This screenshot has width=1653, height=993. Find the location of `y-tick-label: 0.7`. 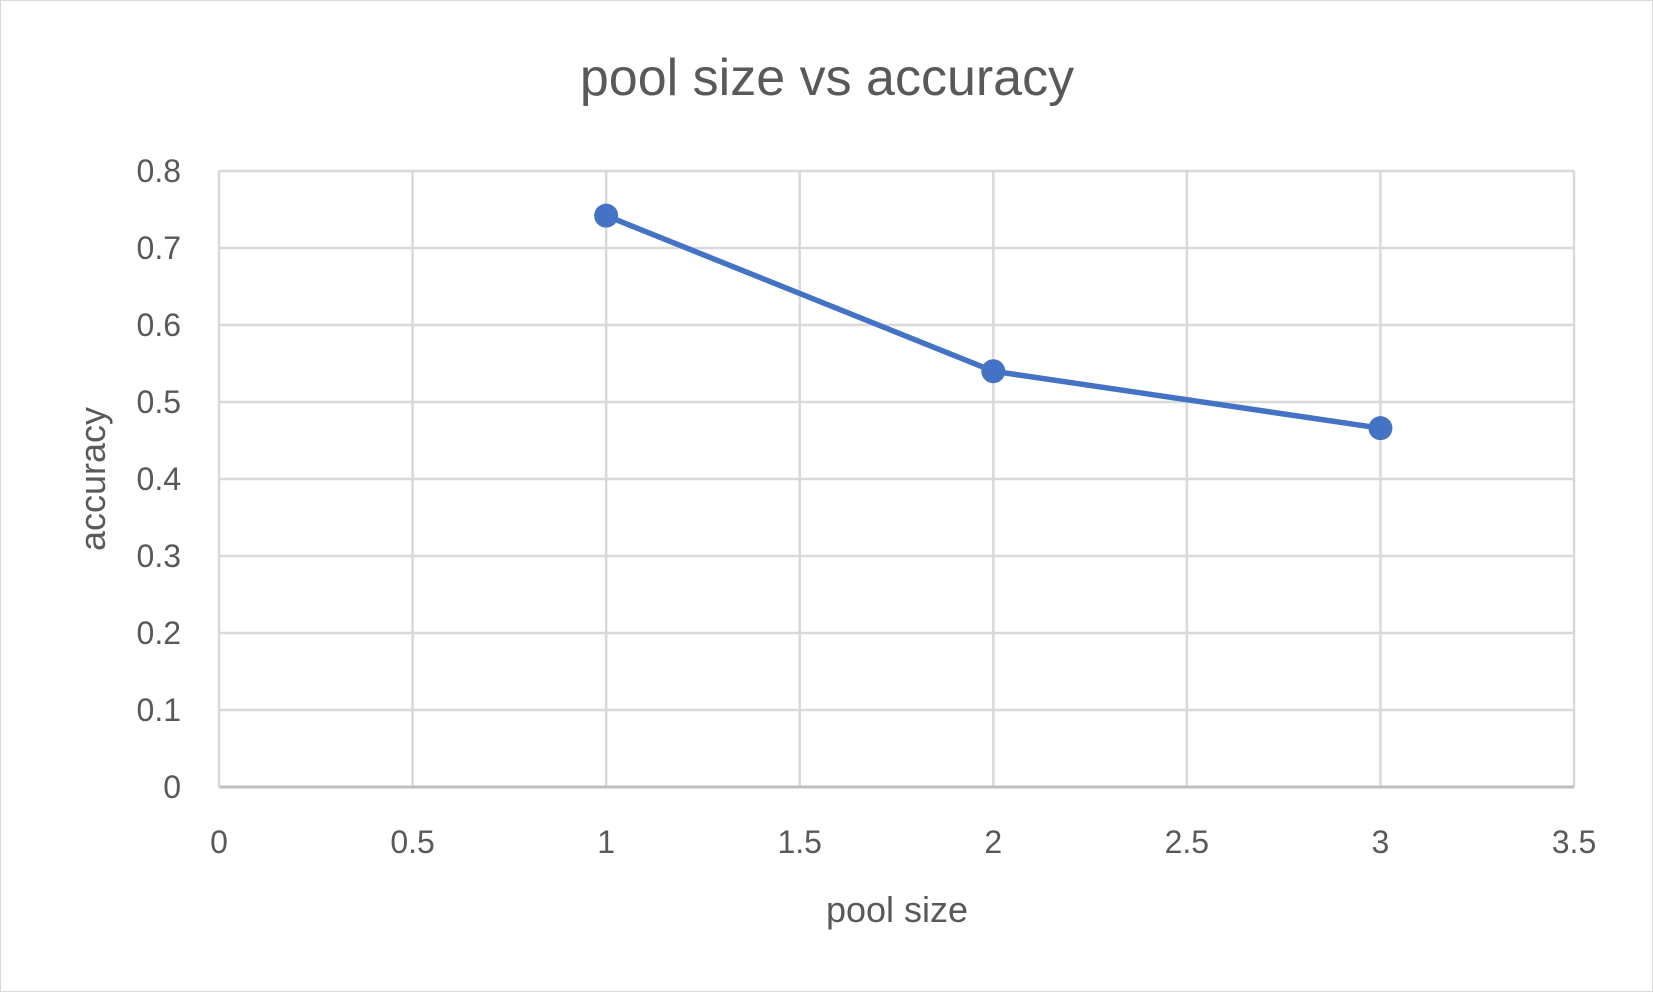

y-tick-label: 0.7 is located at coordinates (159, 248).